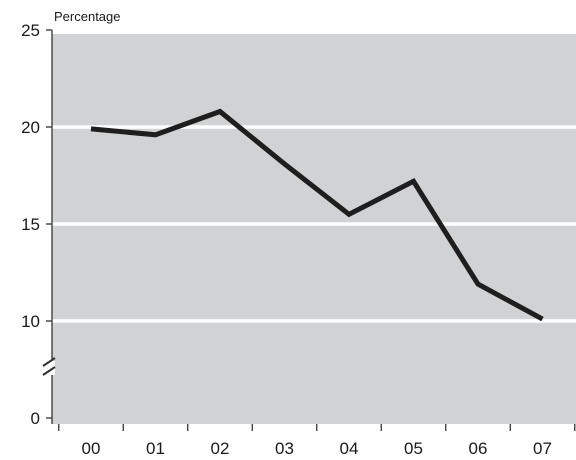 This screenshot has height=460, width=576. I want to click on y-axis-ticks: 0 10 15 20 25, so click(36, 224).